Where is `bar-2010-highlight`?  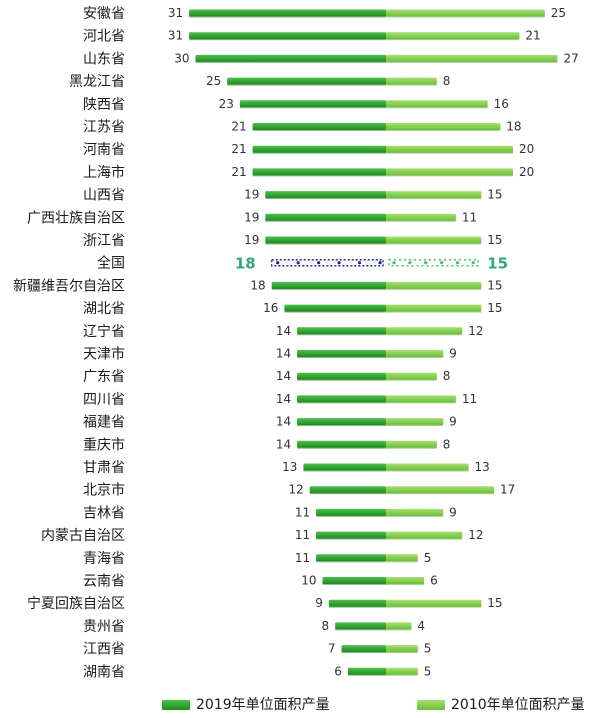
bar-2010-highlight is located at coordinates (433, 262).